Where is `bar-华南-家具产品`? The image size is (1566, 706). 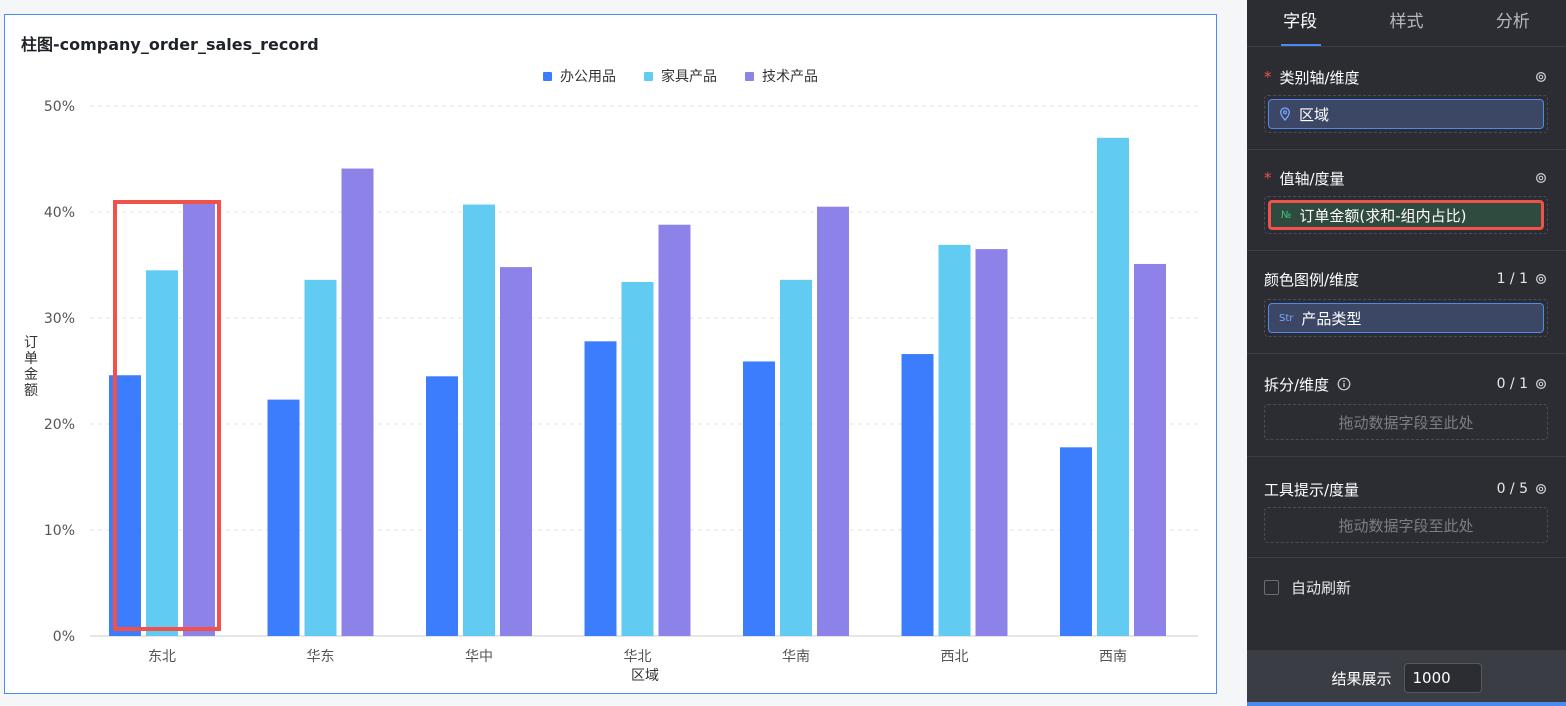 bar-华南-家具产品 is located at coordinates (796, 457).